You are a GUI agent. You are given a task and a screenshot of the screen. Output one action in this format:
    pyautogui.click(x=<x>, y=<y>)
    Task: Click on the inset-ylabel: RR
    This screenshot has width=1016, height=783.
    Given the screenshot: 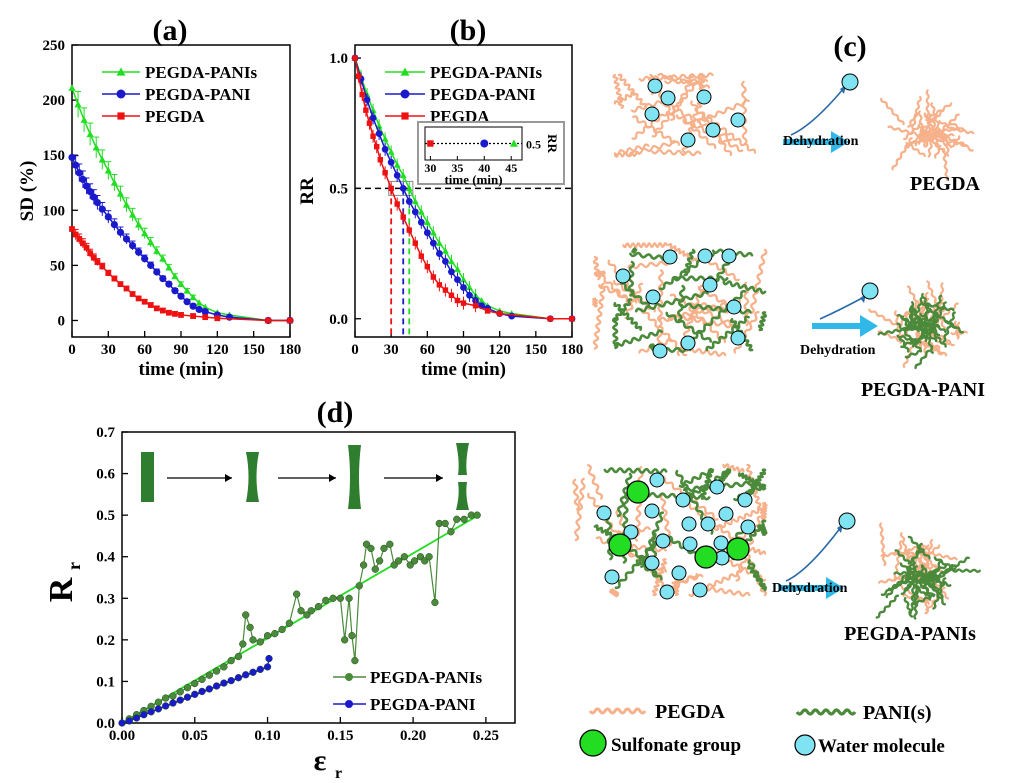 What is the action you would take?
    pyautogui.click(x=552, y=143)
    